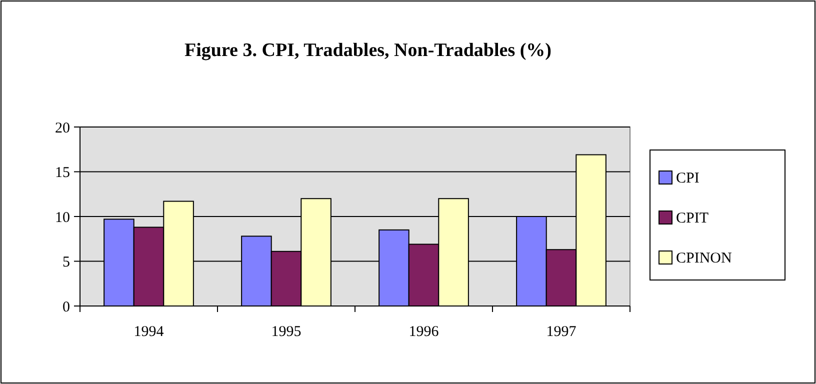 This screenshot has height=384, width=816. I want to click on x-tick-label: 1994, so click(149, 332).